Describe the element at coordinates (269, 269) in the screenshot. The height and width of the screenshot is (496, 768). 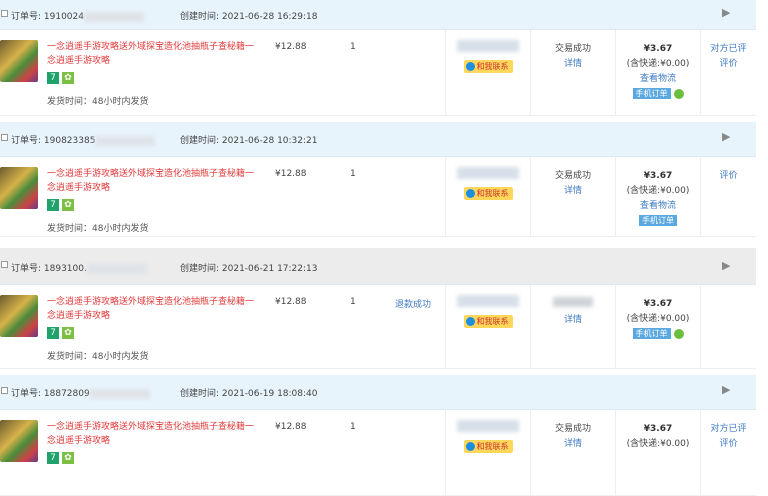
I see `created-value: 2021-06-21 17:22:13` at that location.